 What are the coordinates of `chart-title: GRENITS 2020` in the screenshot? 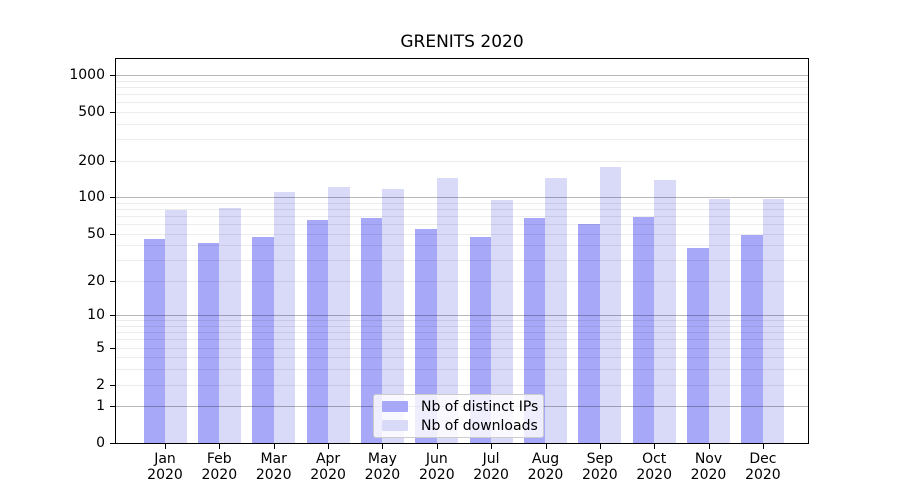 It's located at (462, 42).